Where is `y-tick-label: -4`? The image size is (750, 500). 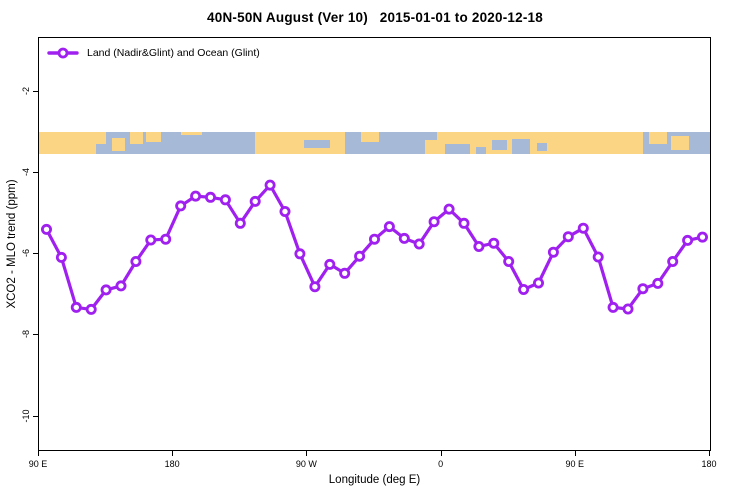 y-tick-label: -4 is located at coordinates (26, 171).